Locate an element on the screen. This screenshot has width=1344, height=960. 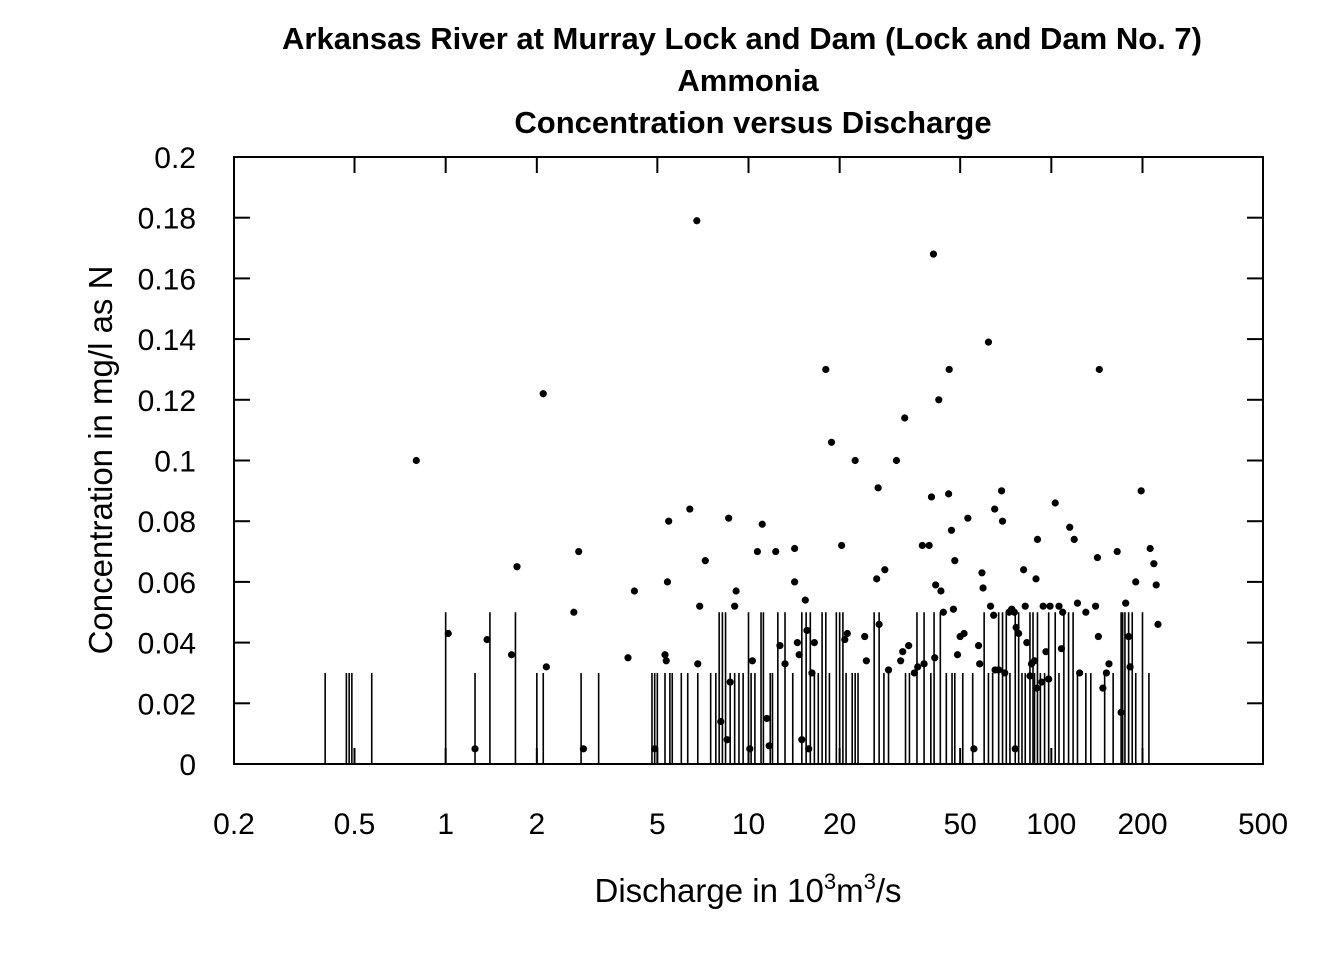
y-tick-label: 0.14 is located at coordinates (167, 340).